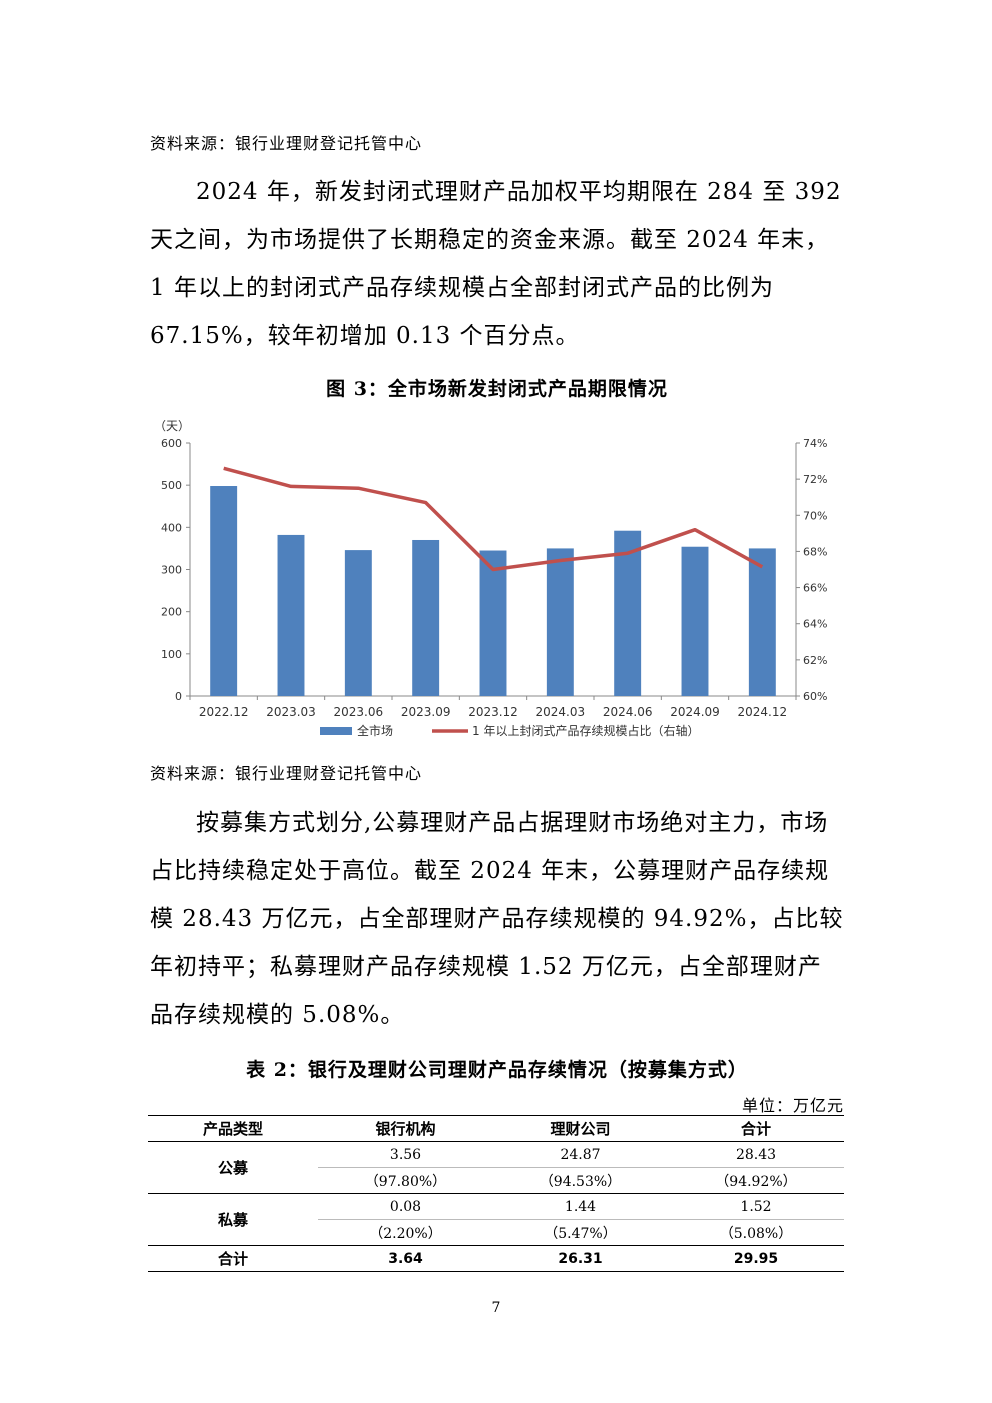 The image size is (992, 1403). I want to click on x-tick-label: 2022.12, so click(224, 712).